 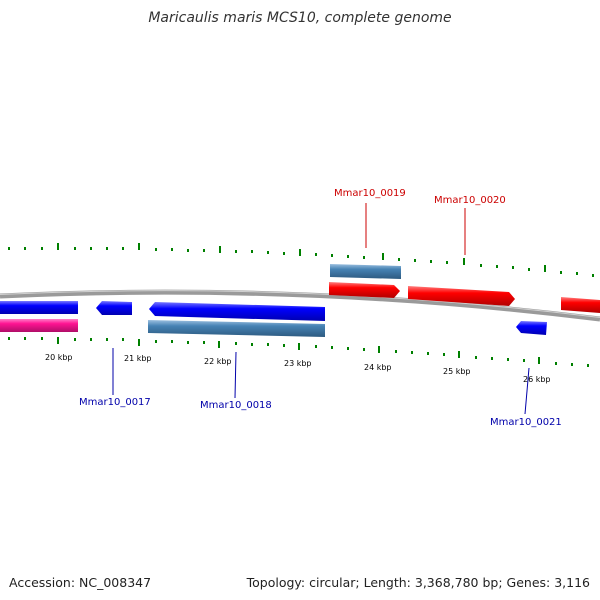 What do you see at coordinates (39, 325) in the screenshot?
I see `other-feature-reverse` at bounding box center [39, 325].